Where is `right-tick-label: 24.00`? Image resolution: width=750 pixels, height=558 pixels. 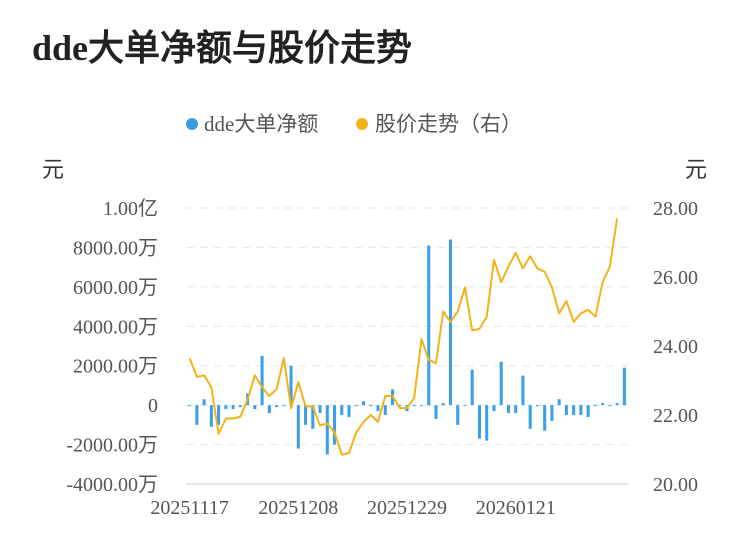
right-tick-label: 24.00 is located at coordinates (675, 347).